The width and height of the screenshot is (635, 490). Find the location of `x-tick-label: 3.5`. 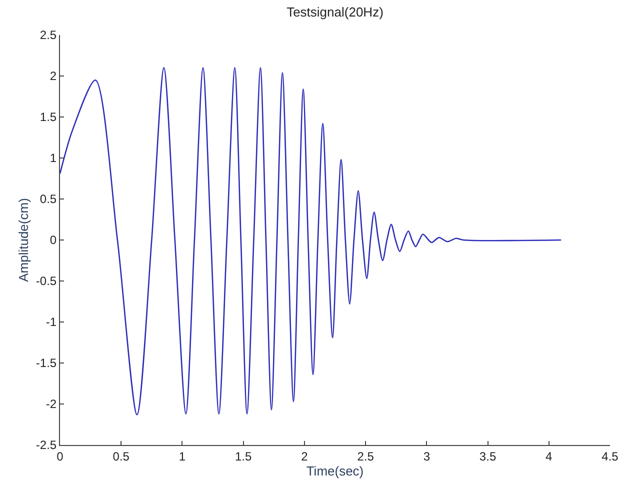

x-tick-label: 3.5 is located at coordinates (487, 456).